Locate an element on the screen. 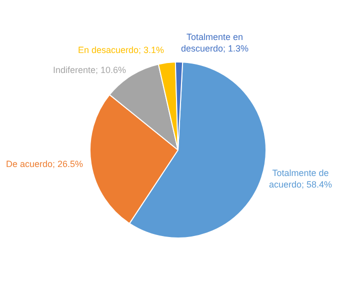 The height and width of the screenshot is (287, 364). slice-label: Indiferente; 10.6% is located at coordinates (89, 70).